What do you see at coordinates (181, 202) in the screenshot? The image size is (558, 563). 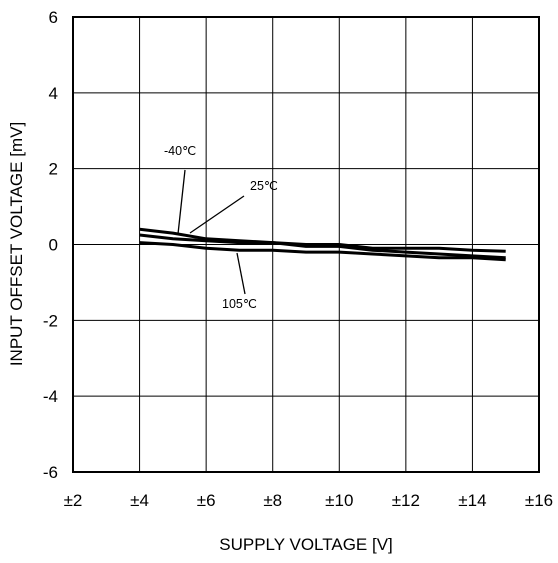 I see `leader-line--40c` at bounding box center [181, 202].